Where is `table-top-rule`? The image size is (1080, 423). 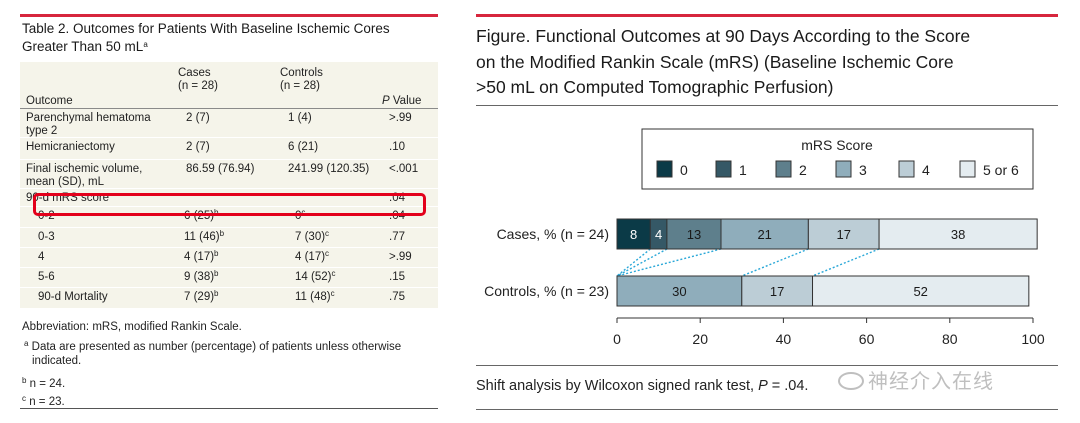
table-top-rule is located at coordinates (229, 15).